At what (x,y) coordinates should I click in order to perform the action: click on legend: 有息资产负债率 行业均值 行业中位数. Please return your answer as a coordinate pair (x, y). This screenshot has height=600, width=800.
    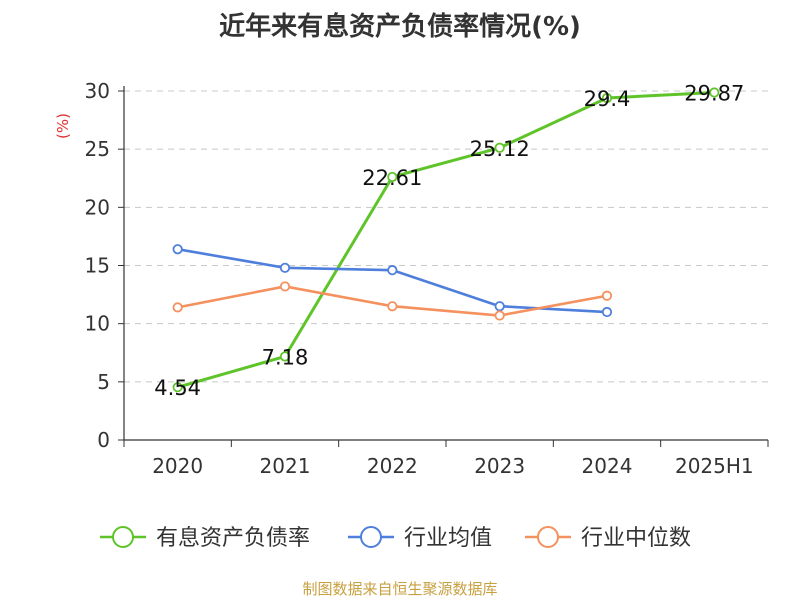
    Looking at the image, I should click on (395, 538).